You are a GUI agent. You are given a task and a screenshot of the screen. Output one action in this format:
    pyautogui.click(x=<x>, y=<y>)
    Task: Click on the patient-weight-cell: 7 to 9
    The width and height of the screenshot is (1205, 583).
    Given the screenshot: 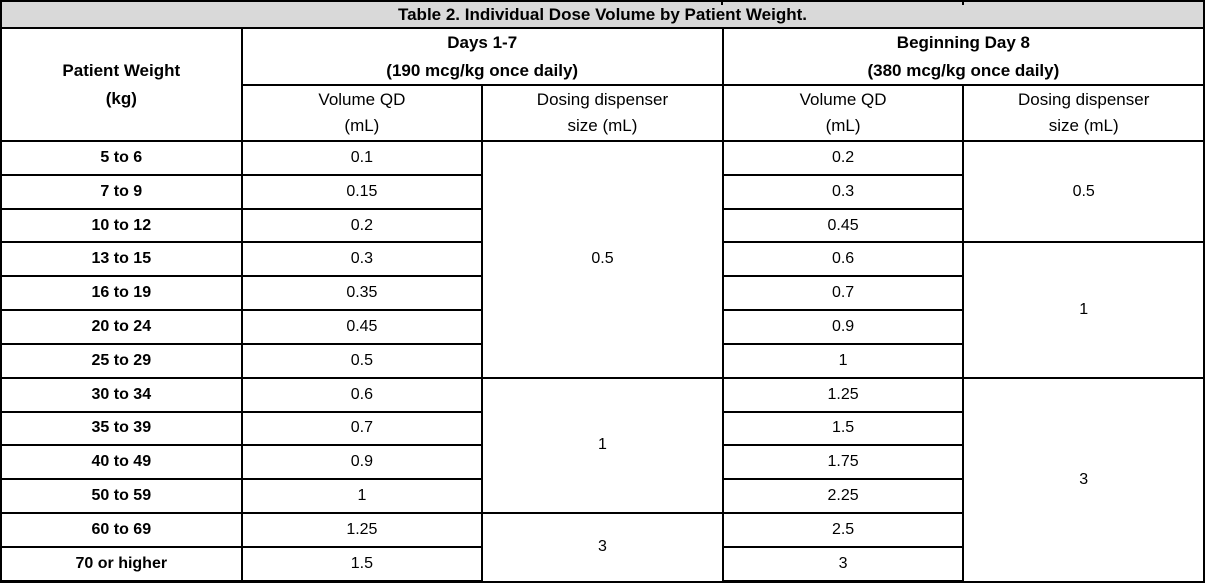 What is the action you would take?
    pyautogui.click(x=121, y=191)
    